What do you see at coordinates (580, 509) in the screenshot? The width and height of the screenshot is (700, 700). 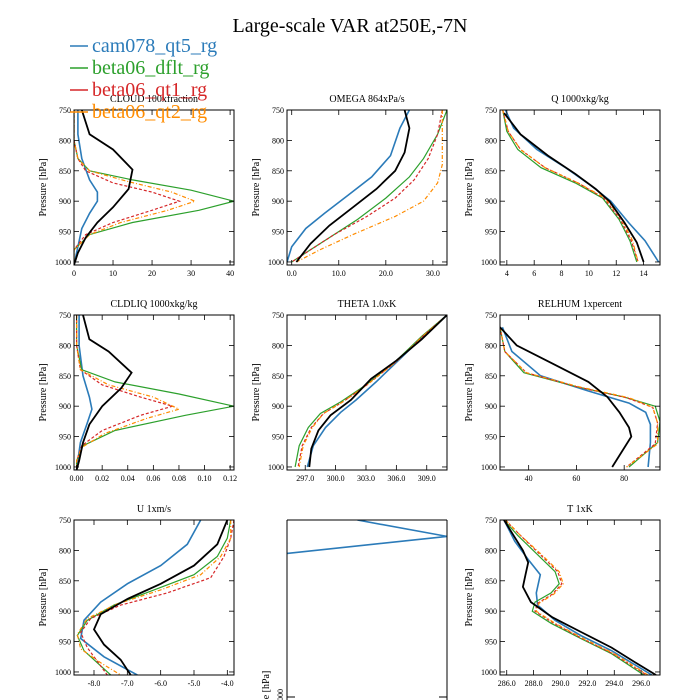 I see `panel-title: T 1xK` at bounding box center [580, 509].